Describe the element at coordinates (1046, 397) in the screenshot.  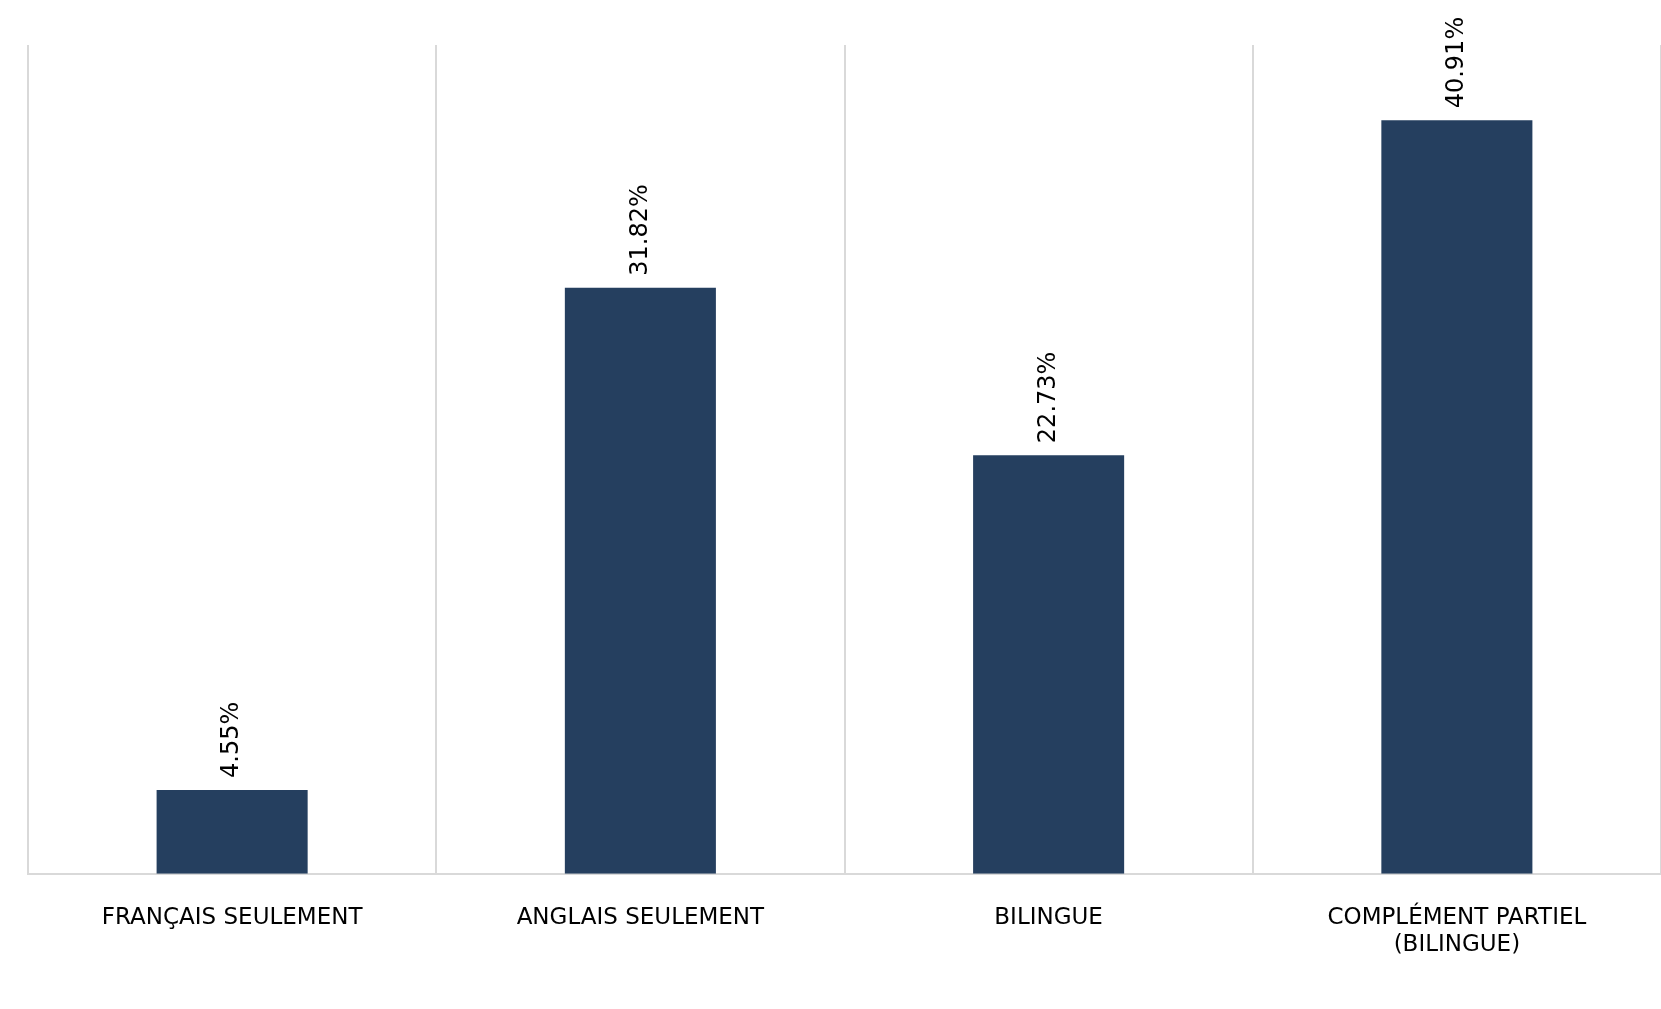
I see `data-label: 22.73%` at that location.